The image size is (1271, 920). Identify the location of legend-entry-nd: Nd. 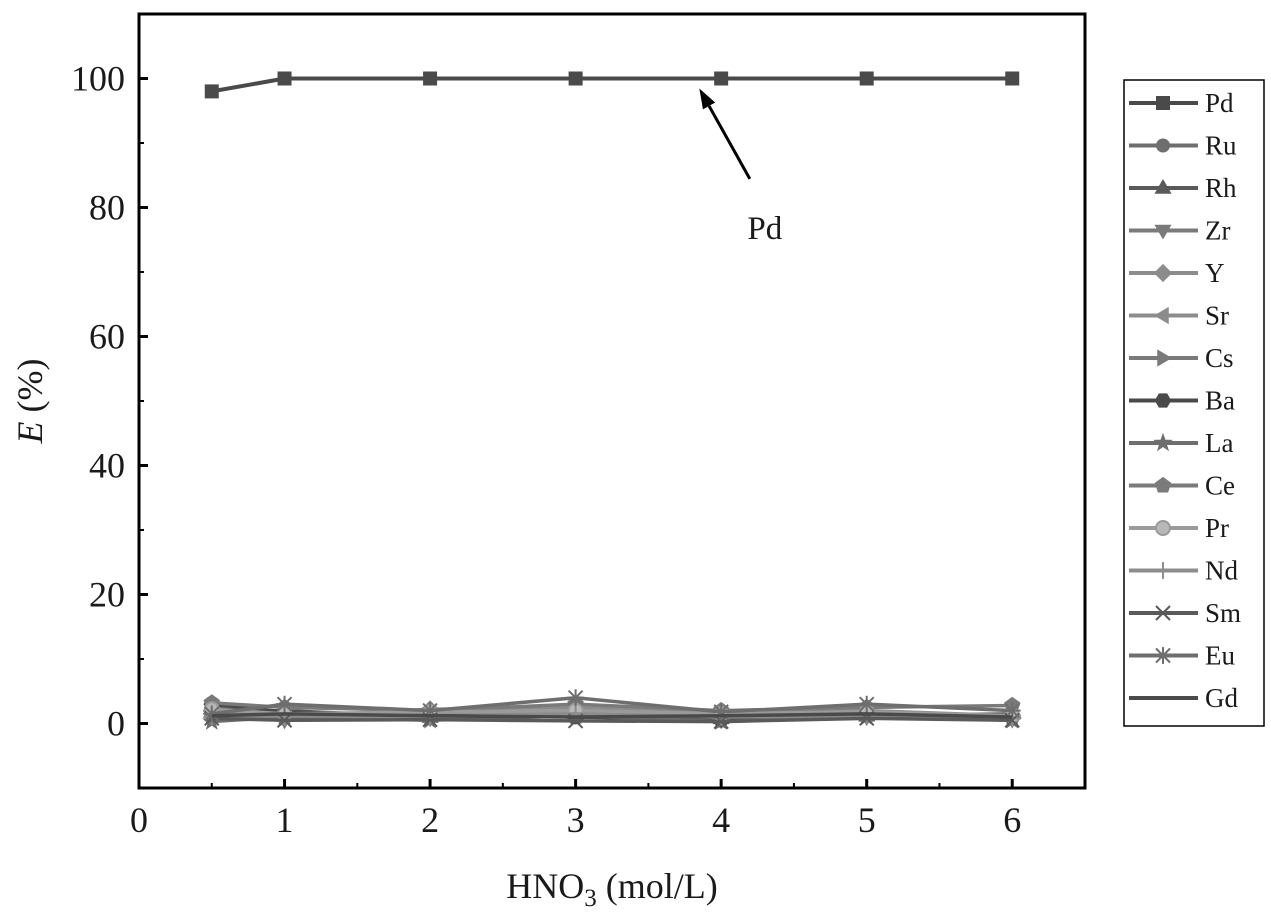
(1183, 571).